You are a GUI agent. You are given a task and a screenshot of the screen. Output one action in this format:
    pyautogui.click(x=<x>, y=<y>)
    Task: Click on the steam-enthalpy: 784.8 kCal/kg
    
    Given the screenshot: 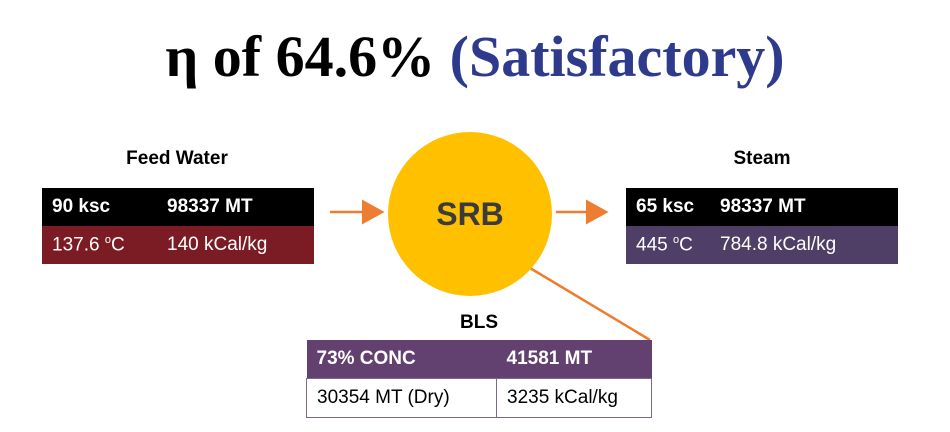 What is the action you would take?
    pyautogui.click(x=804, y=245)
    